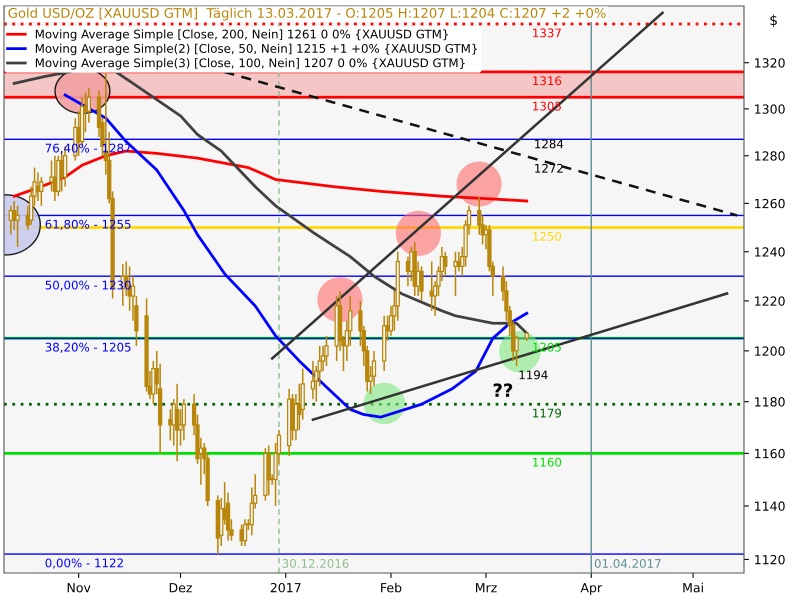 The height and width of the screenshot is (600, 800). What do you see at coordinates (591, 589) in the screenshot?
I see `x-tick-label: Apr` at bounding box center [591, 589].